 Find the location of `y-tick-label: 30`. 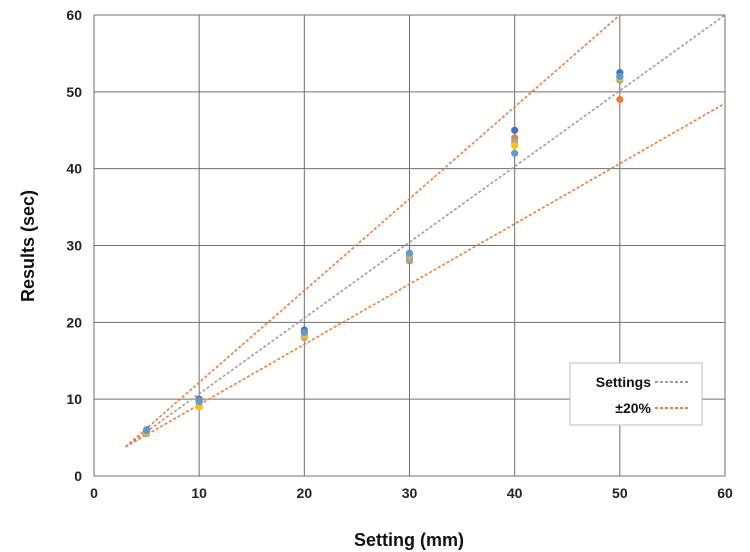

y-tick-label: 30 is located at coordinates (74, 246).